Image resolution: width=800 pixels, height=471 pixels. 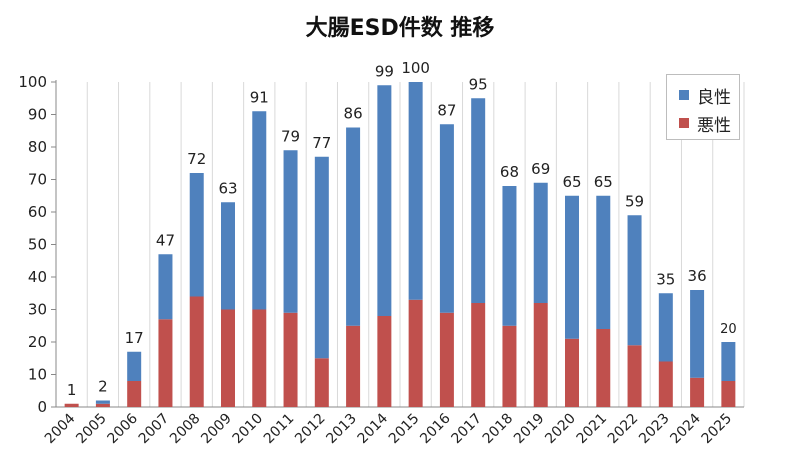 What do you see at coordinates (415, 68) in the screenshot?
I see `data-label-total: 100` at bounding box center [415, 68].